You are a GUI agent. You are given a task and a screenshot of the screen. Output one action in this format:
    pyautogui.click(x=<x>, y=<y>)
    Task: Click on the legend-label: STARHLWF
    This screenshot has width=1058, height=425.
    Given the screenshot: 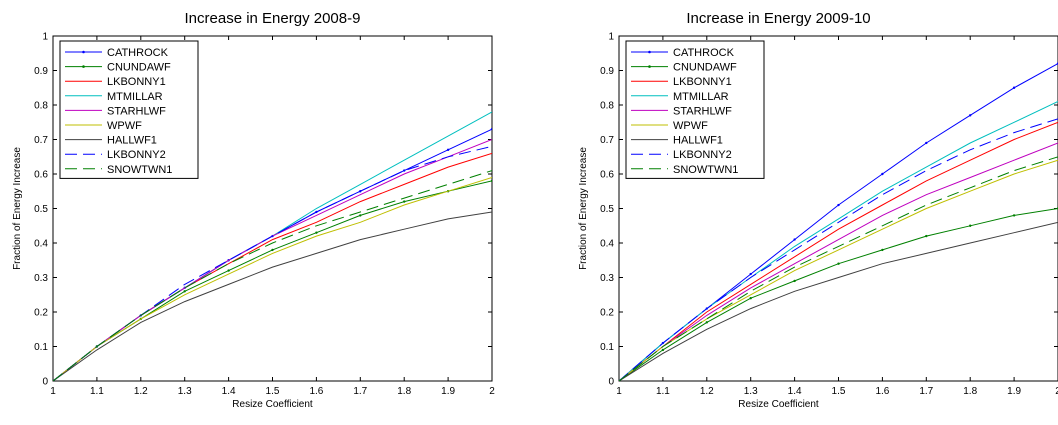 What is the action you would take?
    pyautogui.click(x=702, y=111)
    